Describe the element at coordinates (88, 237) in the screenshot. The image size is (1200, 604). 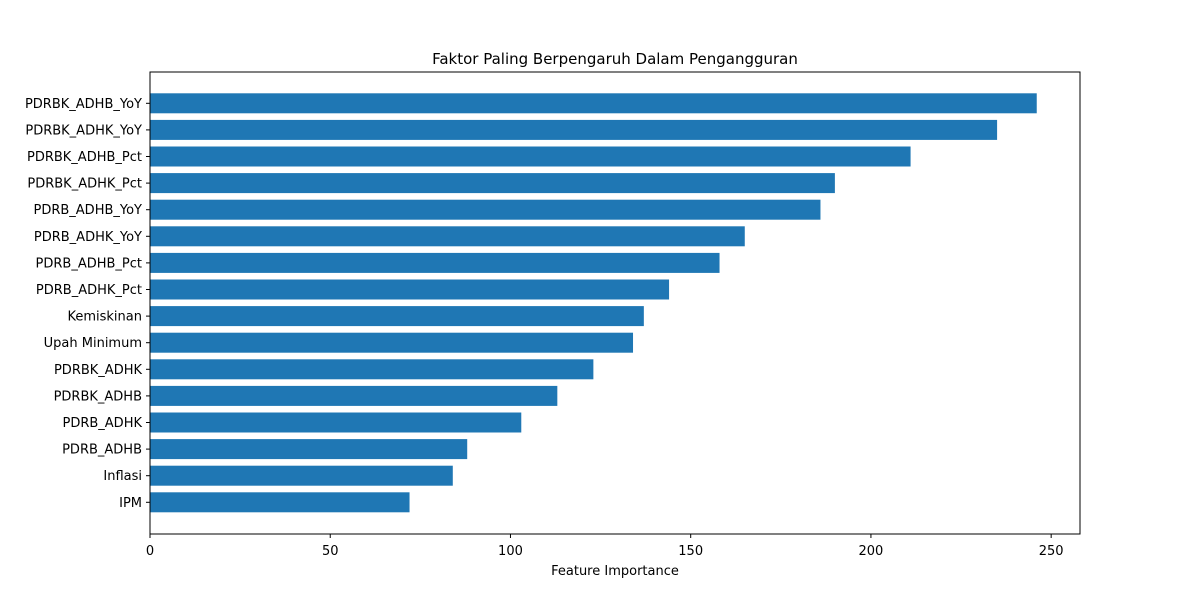
I see `y-tick-label: PDRB_ADHK_YoY` at that location.